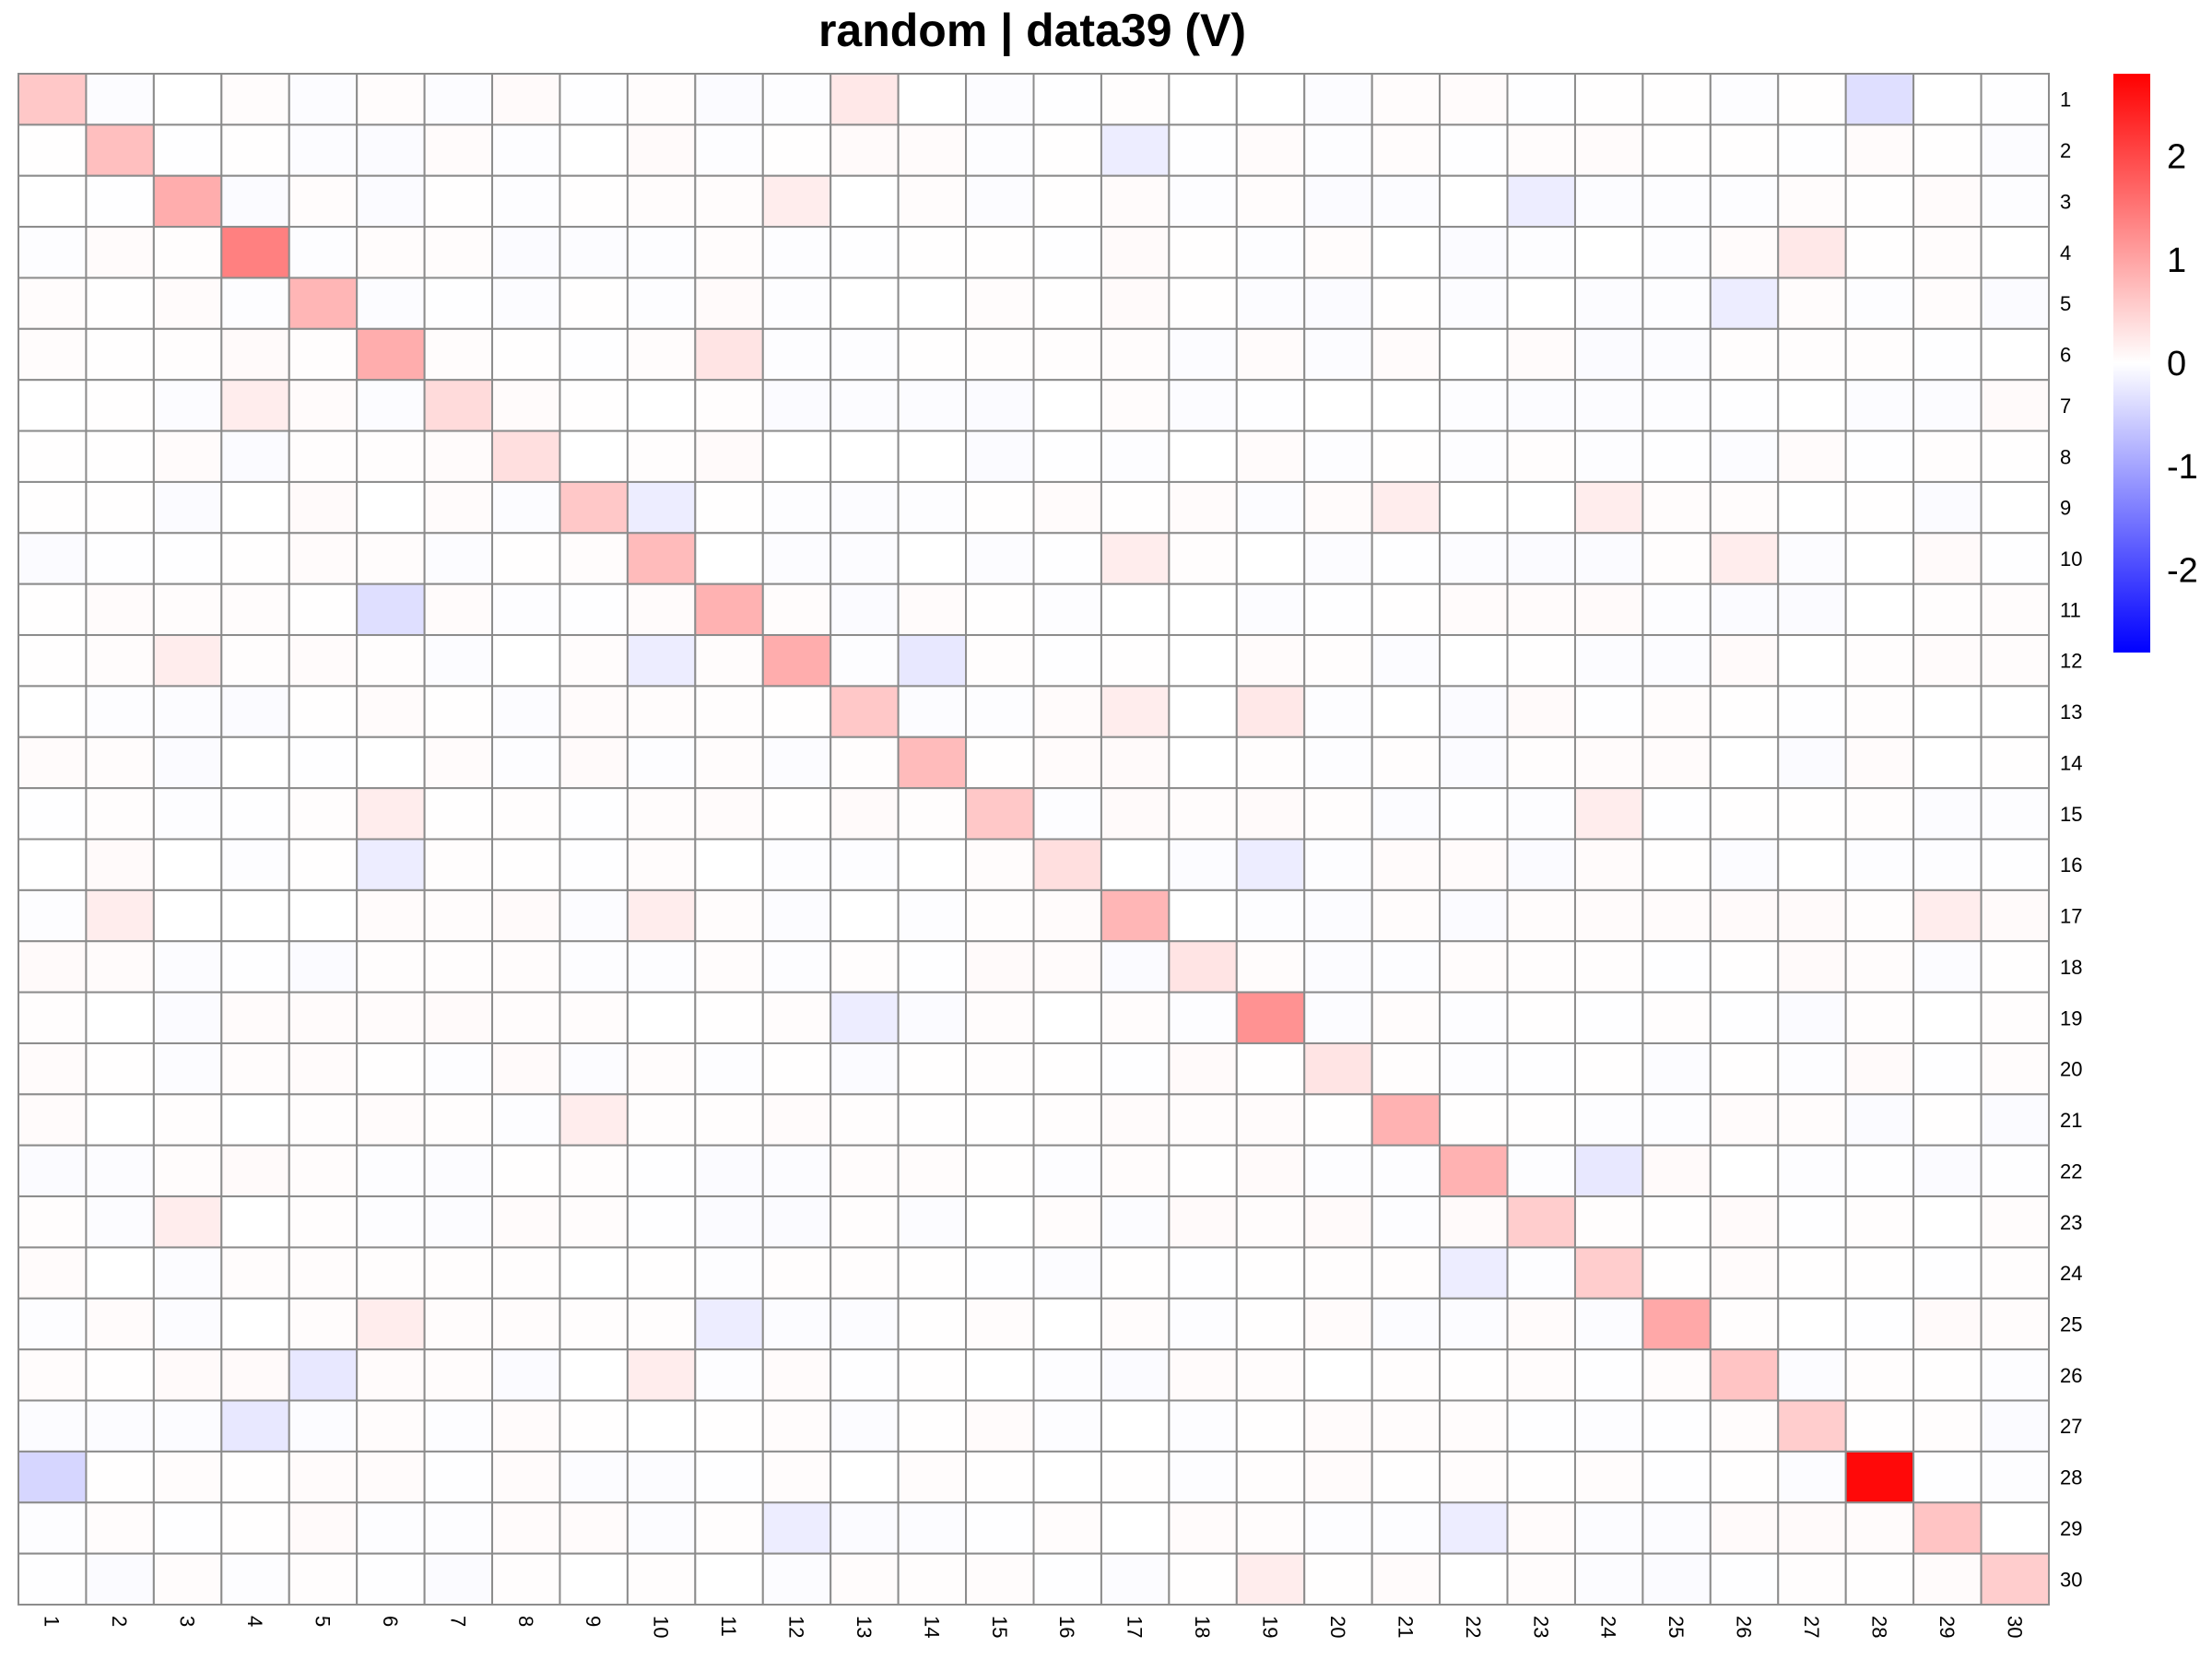  Describe the element at coordinates (1135, 252) in the screenshot. I see `heatmap-cell-r4-c17` at that location.